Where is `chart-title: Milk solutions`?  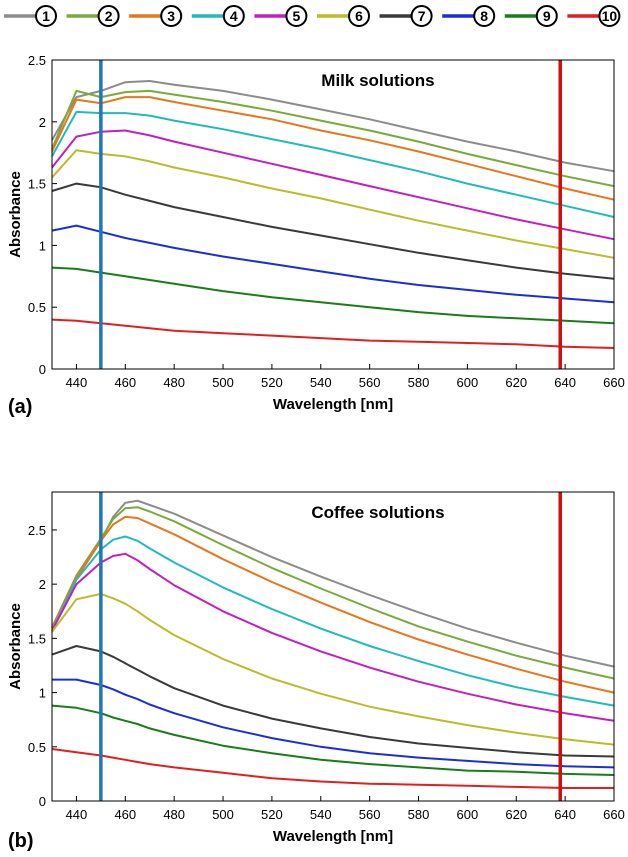
chart-title: Milk solutions is located at coordinates (377, 80).